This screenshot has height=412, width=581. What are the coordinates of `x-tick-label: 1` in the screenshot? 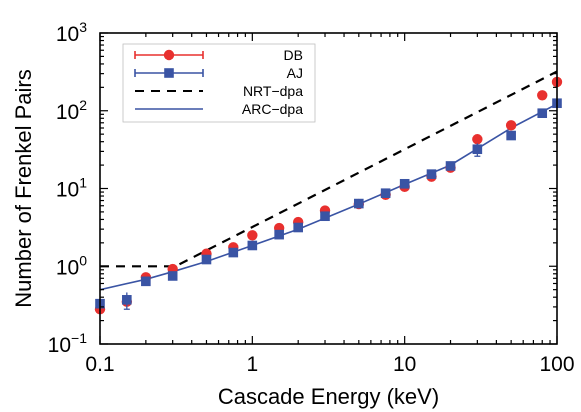 It's located at (252, 364).